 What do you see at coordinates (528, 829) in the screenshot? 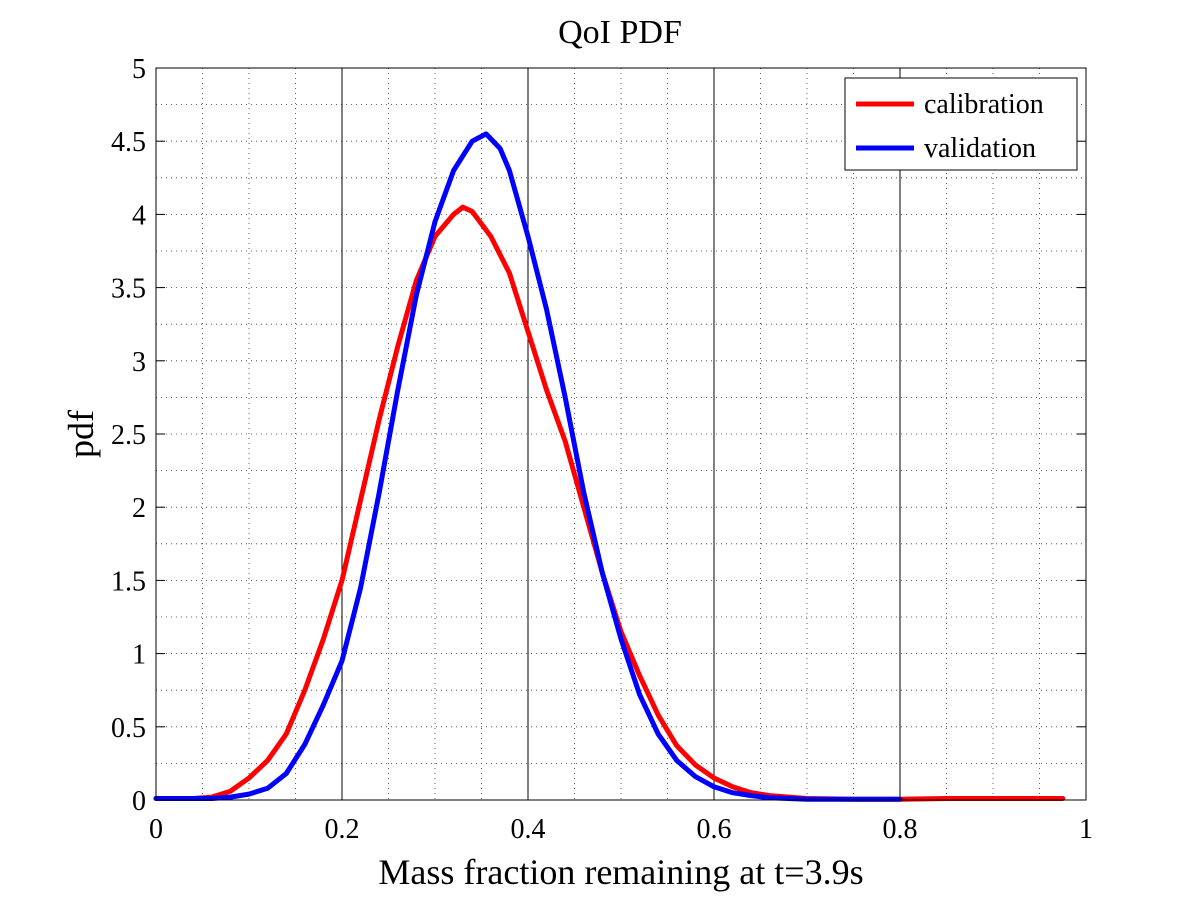
I see `x-tick-label: 0.4` at bounding box center [528, 829].